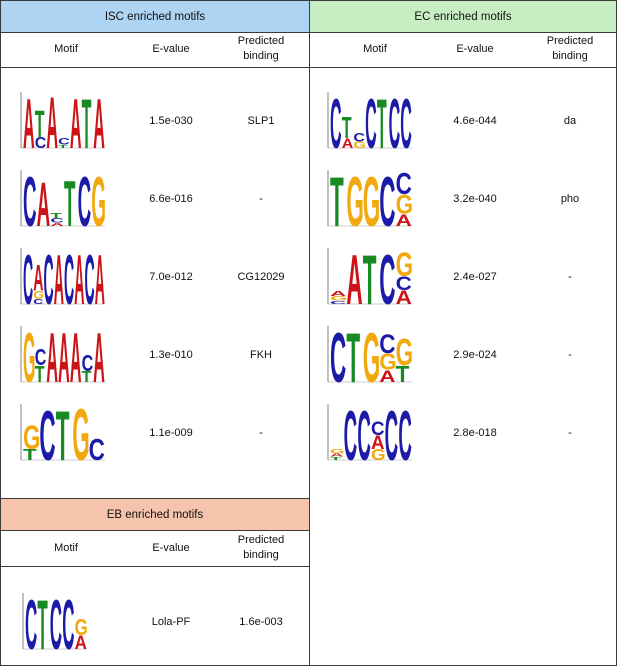  Describe the element at coordinates (66, 49) in the screenshot. I see `motif-column-label: Motif` at that location.